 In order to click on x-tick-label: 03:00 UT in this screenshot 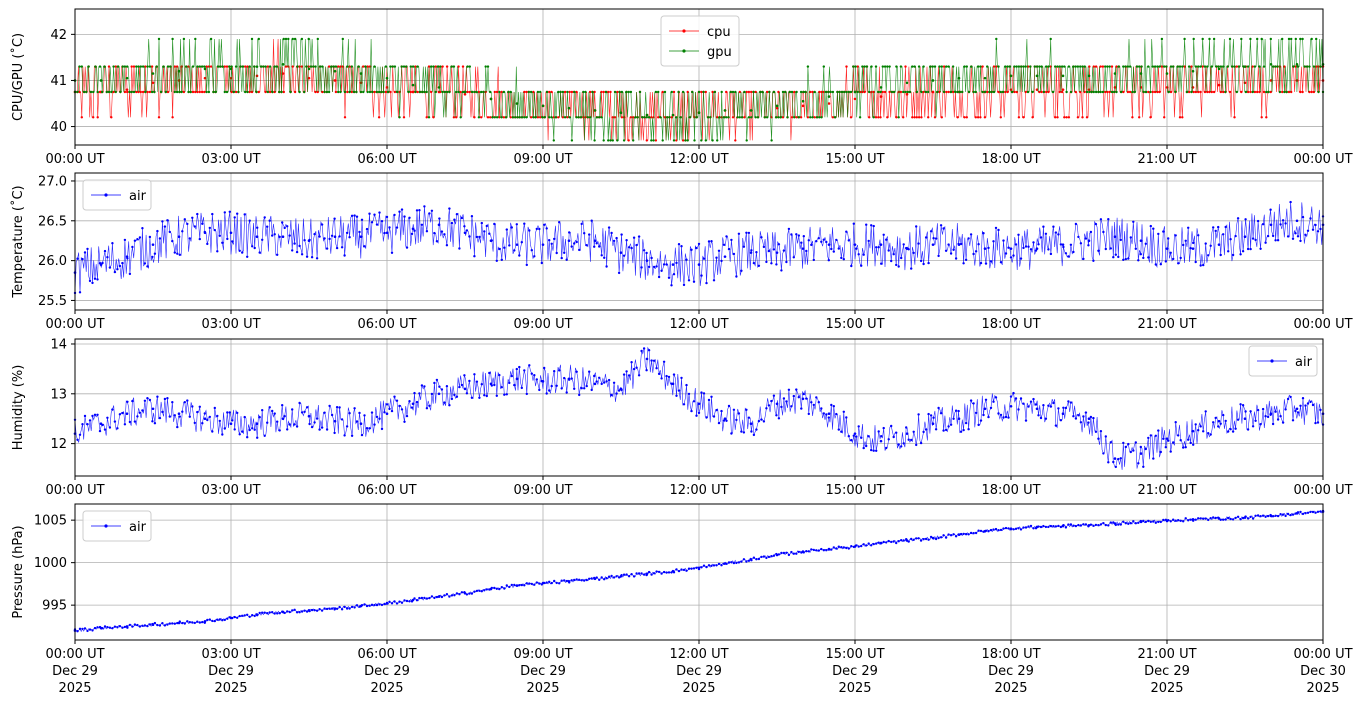, I will do `click(230, 159)`.